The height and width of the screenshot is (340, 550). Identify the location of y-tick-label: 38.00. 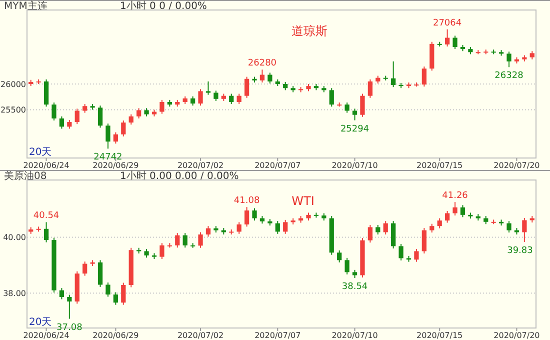
(14, 293).